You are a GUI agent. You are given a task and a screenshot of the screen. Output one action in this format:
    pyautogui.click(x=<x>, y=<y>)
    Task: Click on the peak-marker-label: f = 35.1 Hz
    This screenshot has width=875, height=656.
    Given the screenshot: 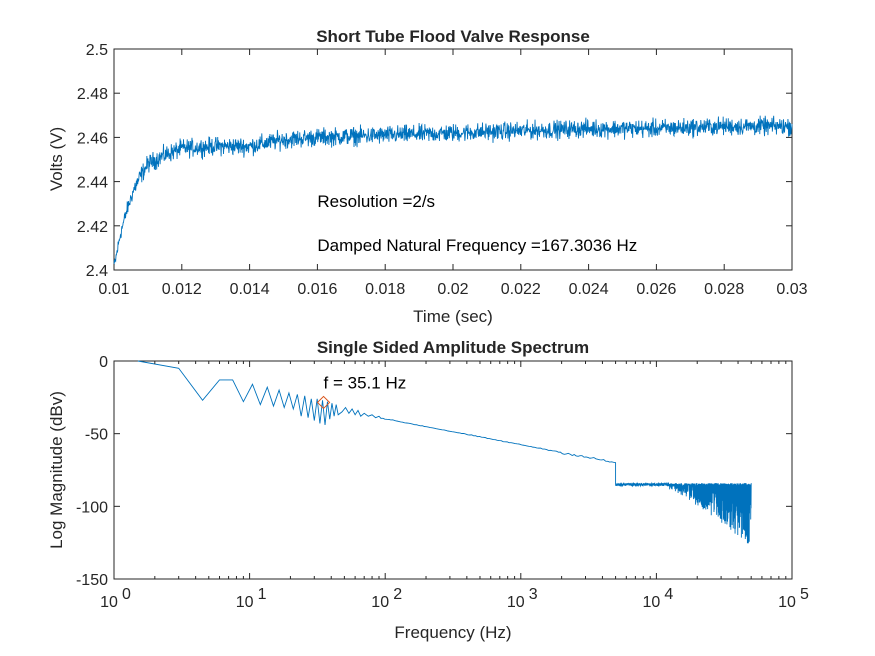 What is the action you would take?
    pyautogui.click(x=365, y=382)
    